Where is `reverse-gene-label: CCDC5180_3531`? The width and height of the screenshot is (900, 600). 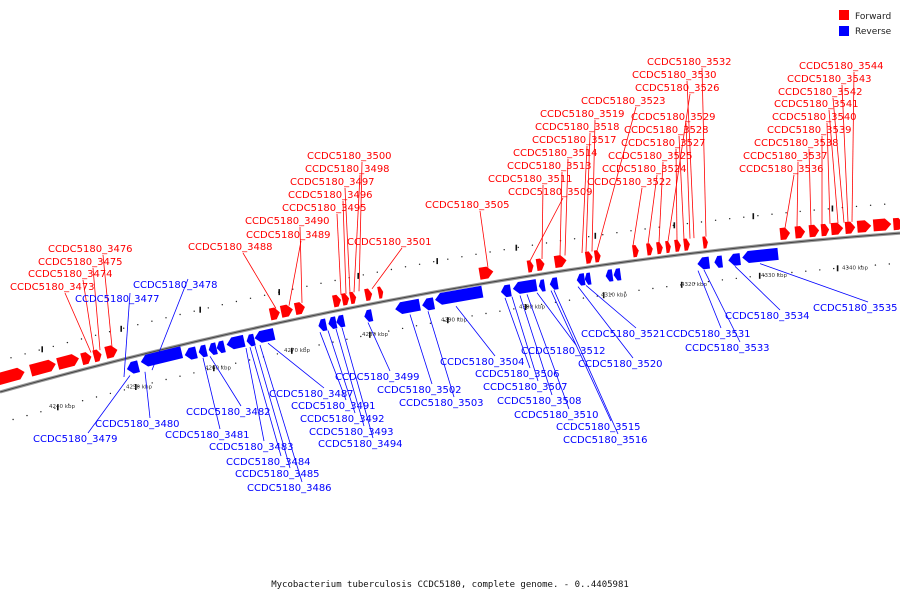 reverse-gene-label: CCDC5180_3531 is located at coordinates (708, 334).